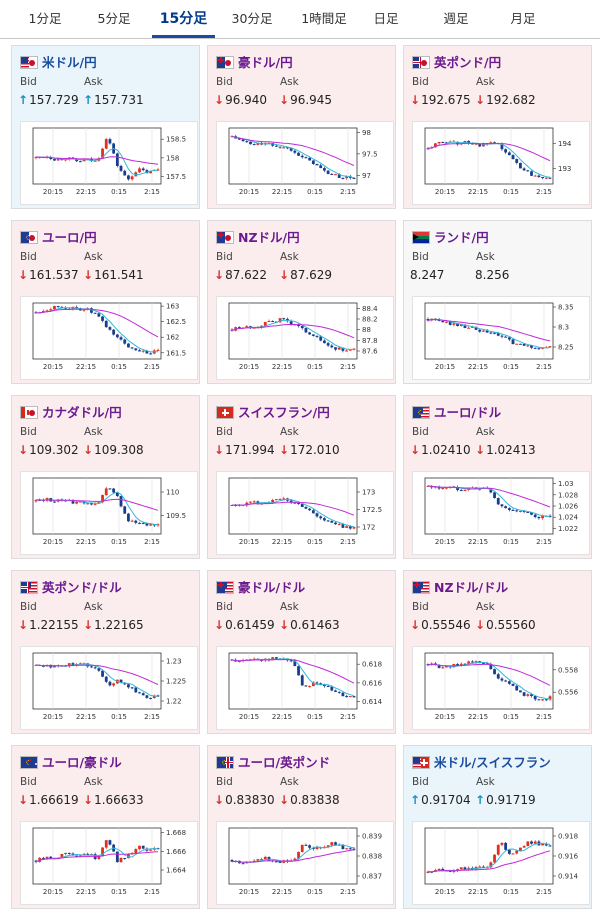 The width and height of the screenshot is (600, 912). Describe the element at coordinates (305, 338) in the screenshot. I see `price-chart: 20:15 22:15 0:15 2:15 88.4 88.2 88 87.8 87.6` at that location.